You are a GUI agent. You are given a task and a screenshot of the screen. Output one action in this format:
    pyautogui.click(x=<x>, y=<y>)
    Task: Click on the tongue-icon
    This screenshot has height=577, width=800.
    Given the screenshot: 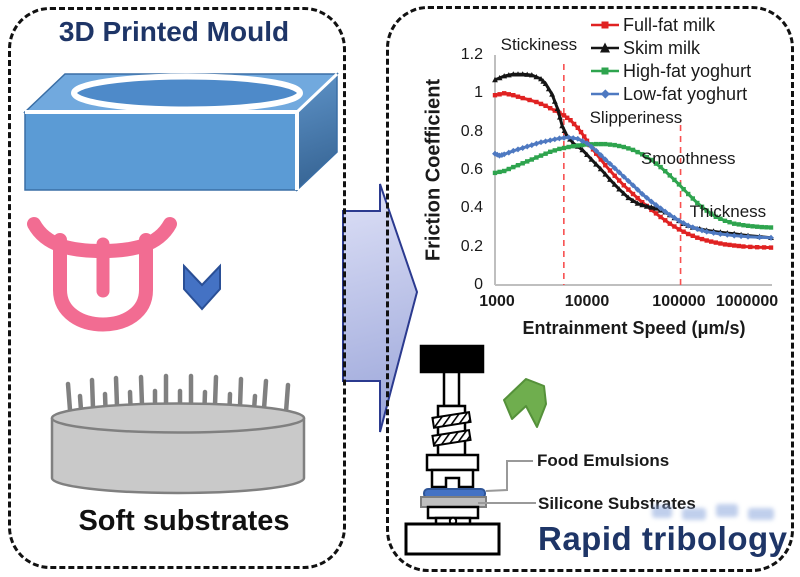 What is the action you would take?
    pyautogui.click(x=102, y=274)
    